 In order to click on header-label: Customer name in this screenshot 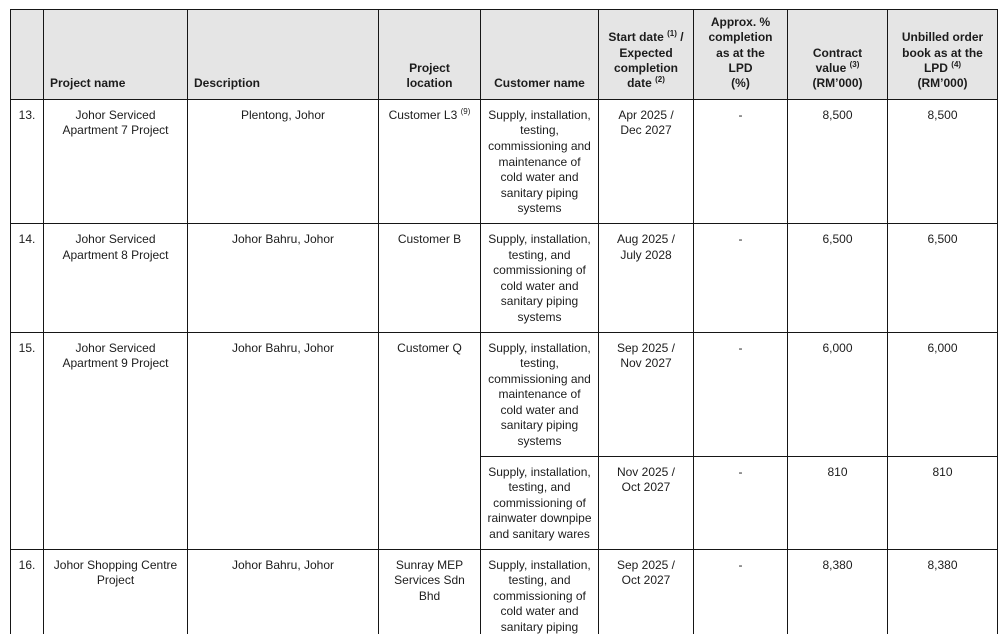, I will do `click(539, 83)`.